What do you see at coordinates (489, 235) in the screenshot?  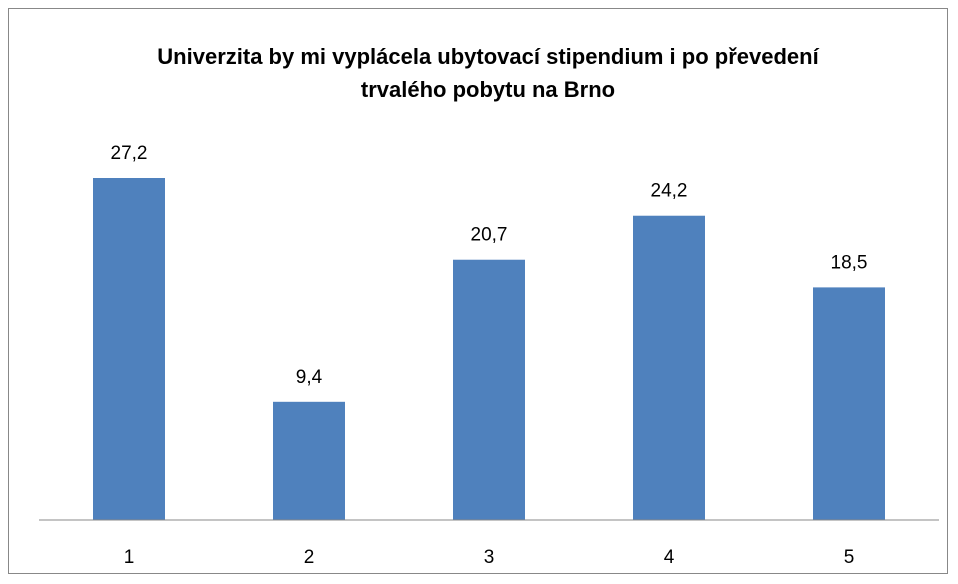 I see `data-label: 20,7` at bounding box center [489, 235].